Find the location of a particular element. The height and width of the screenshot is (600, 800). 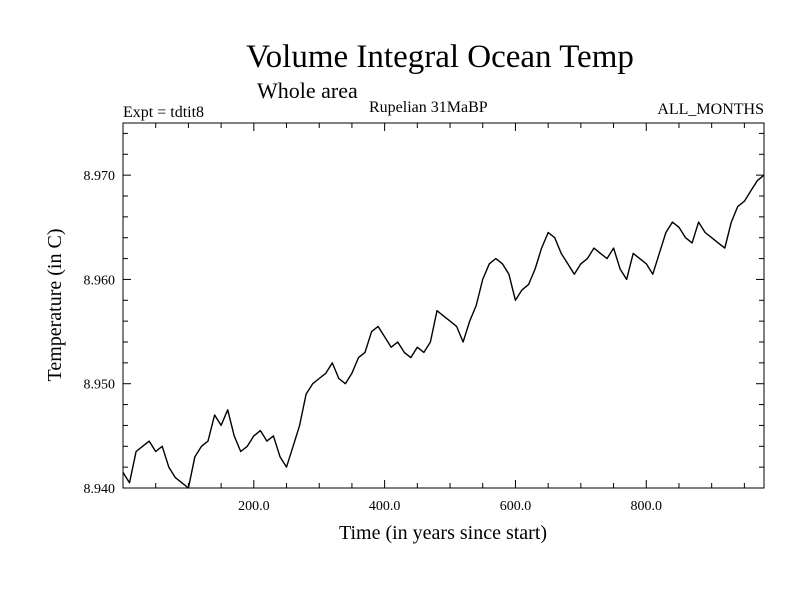

x-tick-label: 800.0 is located at coordinates (647, 506).